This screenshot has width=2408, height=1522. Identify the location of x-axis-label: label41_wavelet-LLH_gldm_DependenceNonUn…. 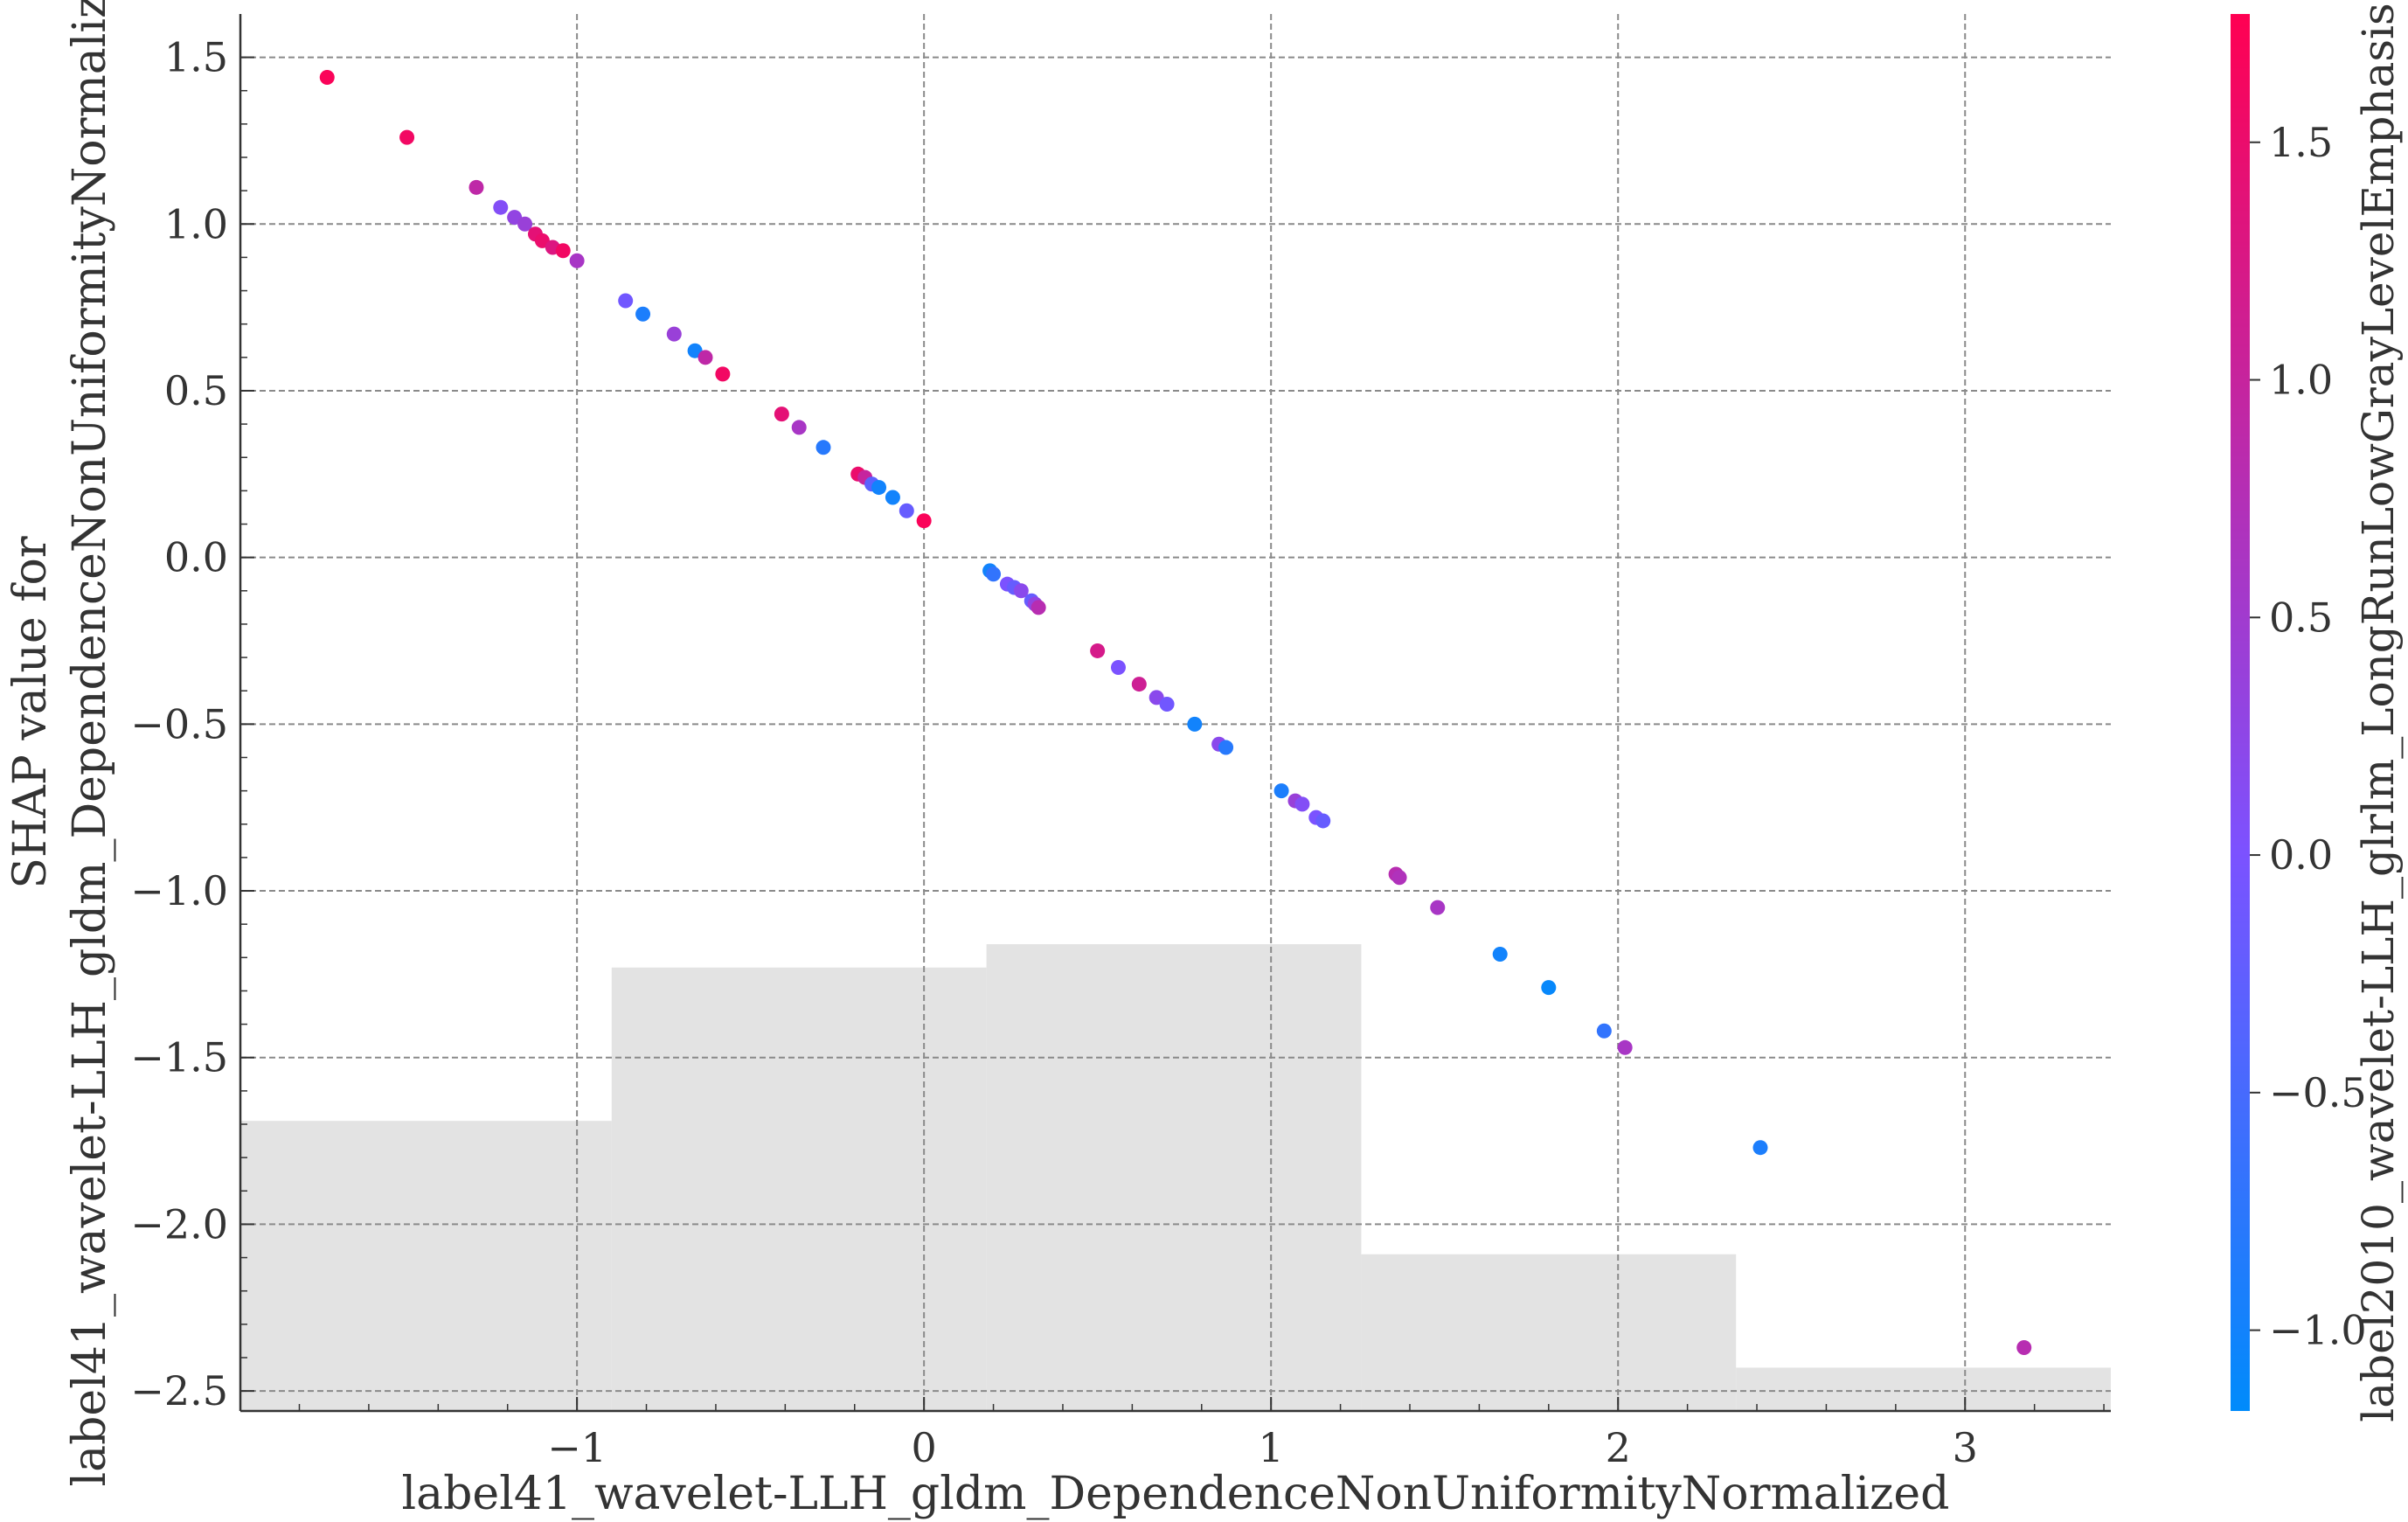
(1176, 1494).